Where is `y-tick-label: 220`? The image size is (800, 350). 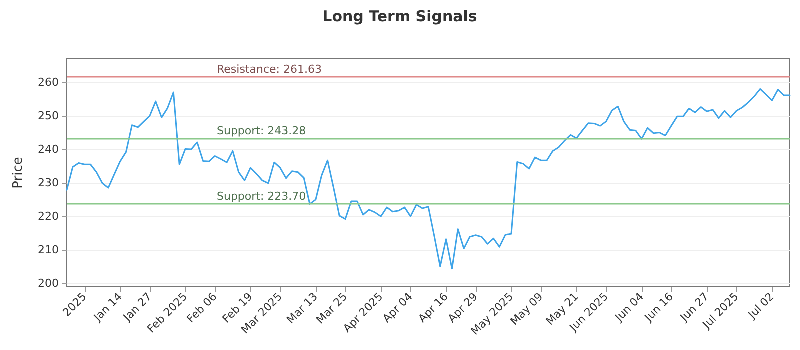 y-tick-label: 220 is located at coordinates (48, 217).